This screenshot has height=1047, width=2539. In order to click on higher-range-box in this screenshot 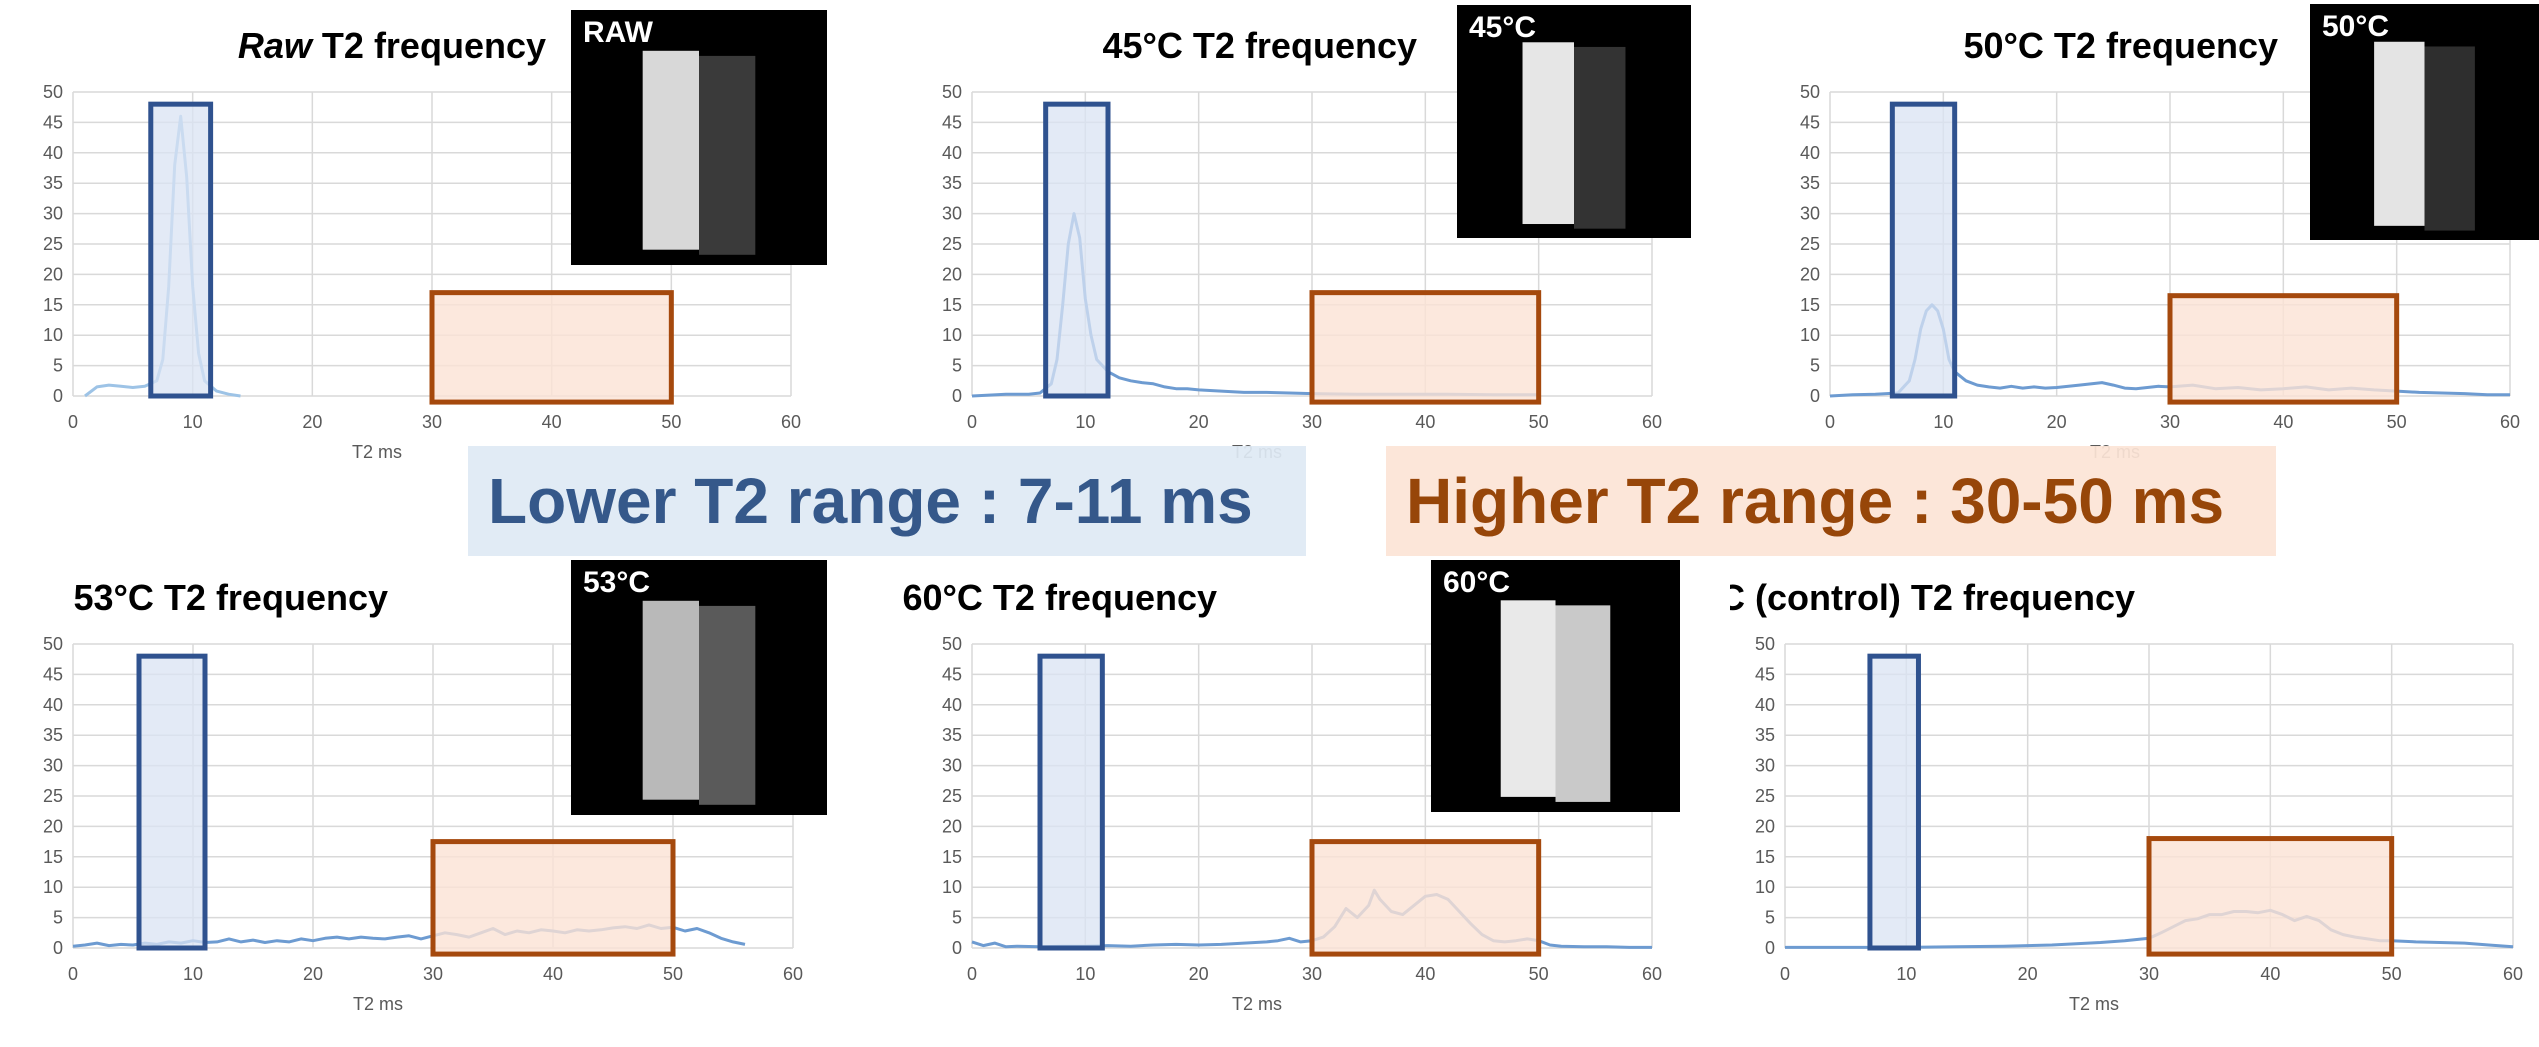, I will do `click(2270, 896)`.